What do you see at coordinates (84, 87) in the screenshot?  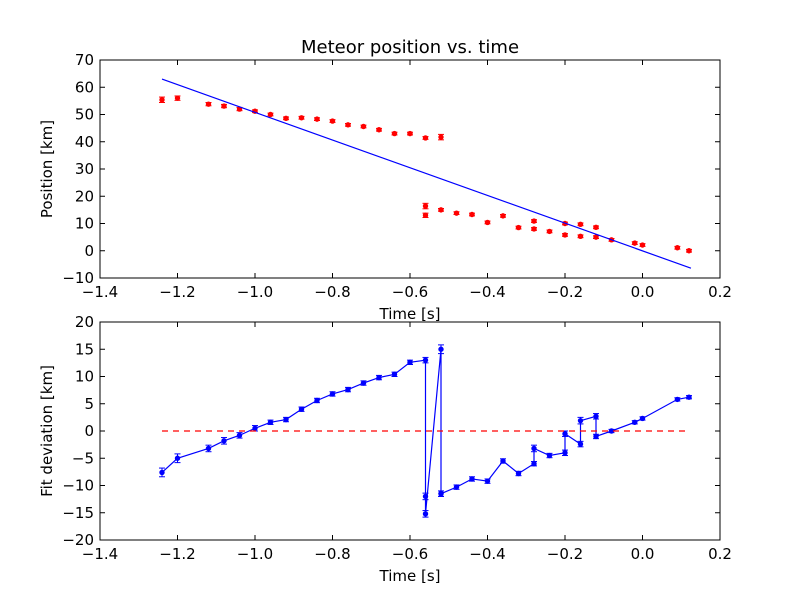 I see `y-tick-label: 60` at bounding box center [84, 87].